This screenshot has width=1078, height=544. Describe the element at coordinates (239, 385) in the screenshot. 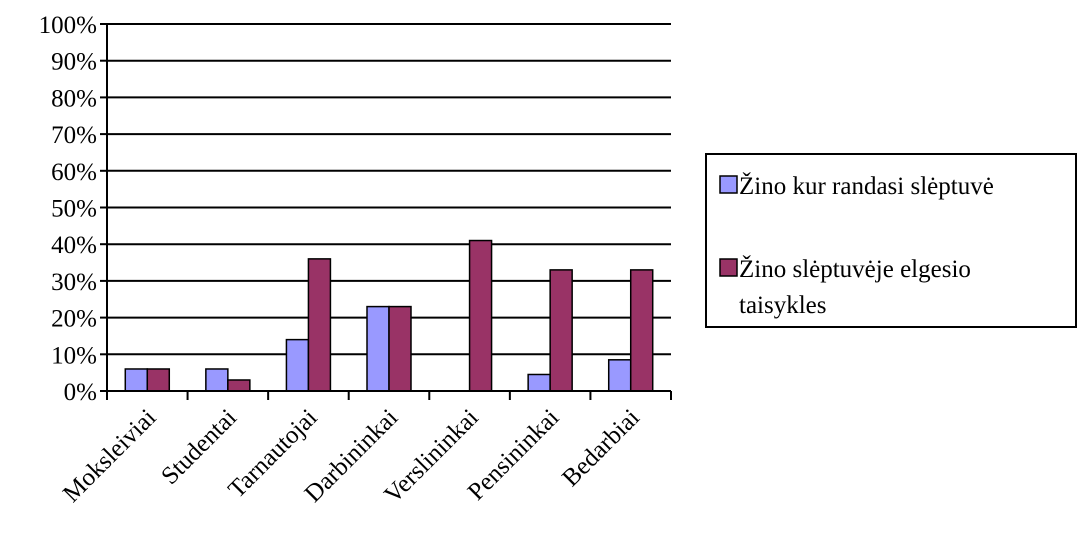

I see `bar-series-2-studentai` at that location.